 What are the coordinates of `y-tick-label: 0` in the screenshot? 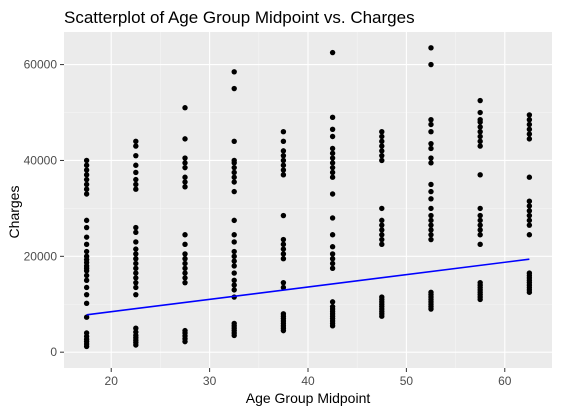 It's located at (53, 352).